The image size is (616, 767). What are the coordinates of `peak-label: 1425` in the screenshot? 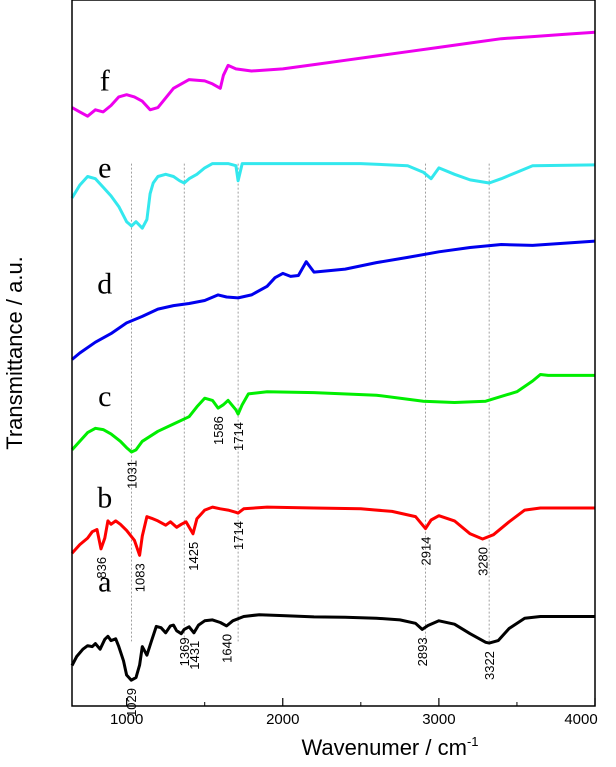 It's located at (193, 556).